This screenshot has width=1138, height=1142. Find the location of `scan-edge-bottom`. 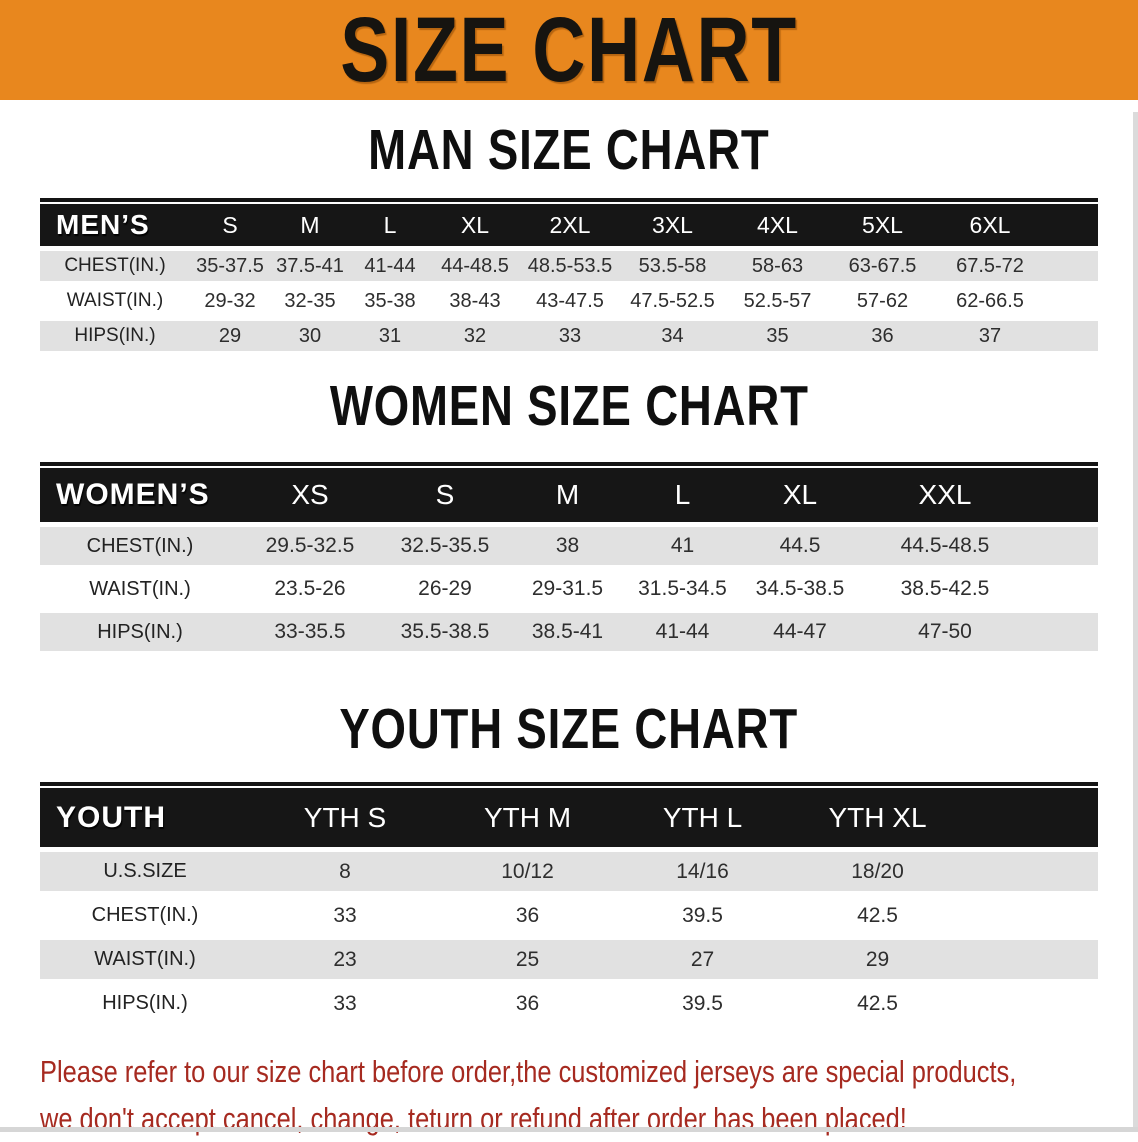

scan-edge-bottom is located at coordinates (569, 1129).